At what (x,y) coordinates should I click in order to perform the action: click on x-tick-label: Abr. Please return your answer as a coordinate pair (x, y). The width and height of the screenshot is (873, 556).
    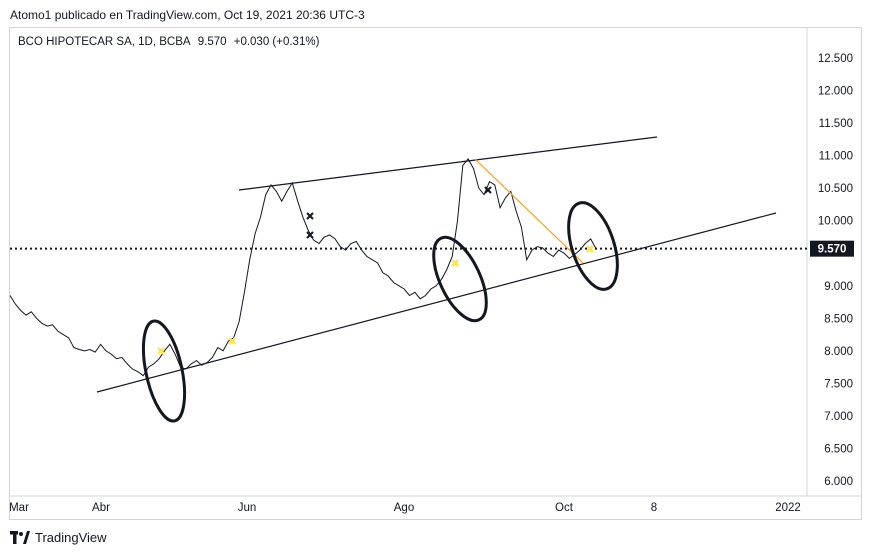
    Looking at the image, I should click on (101, 508).